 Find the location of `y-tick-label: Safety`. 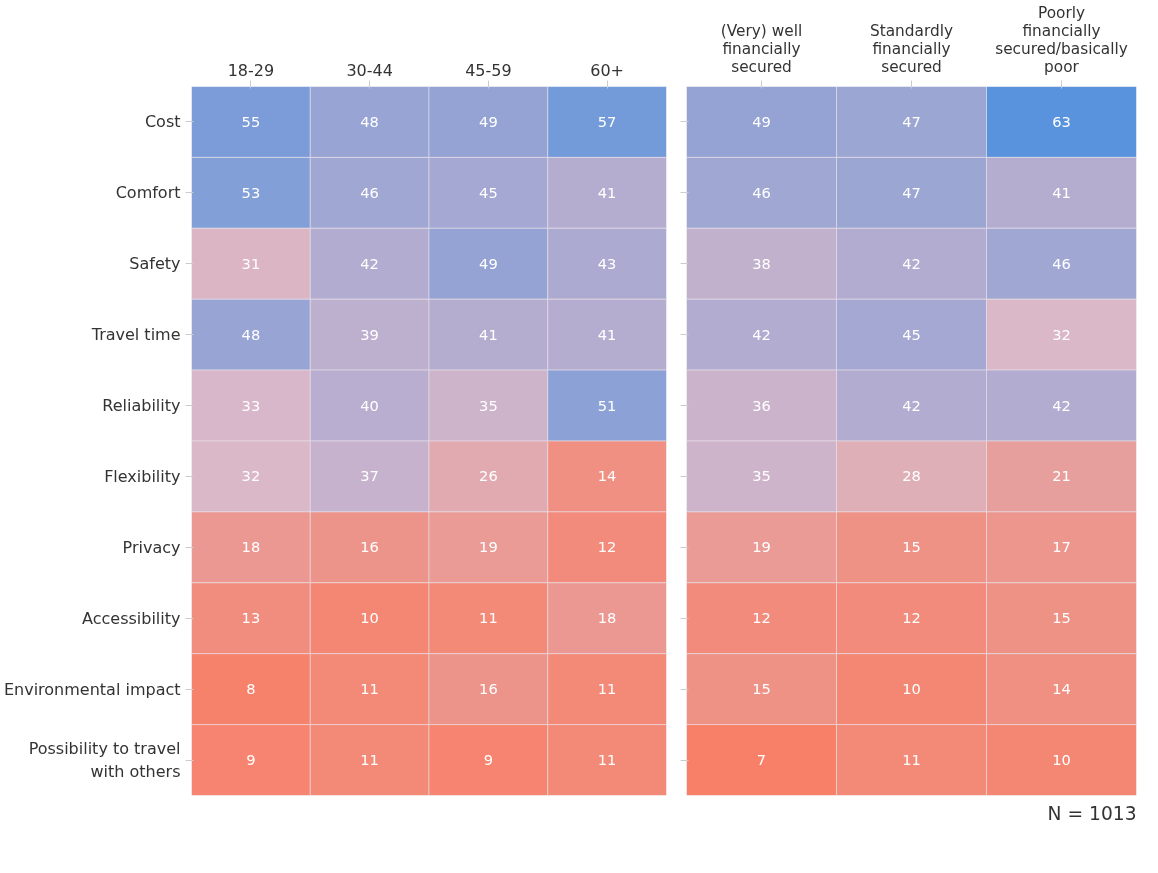

y-tick-label: Safety is located at coordinates (155, 264).